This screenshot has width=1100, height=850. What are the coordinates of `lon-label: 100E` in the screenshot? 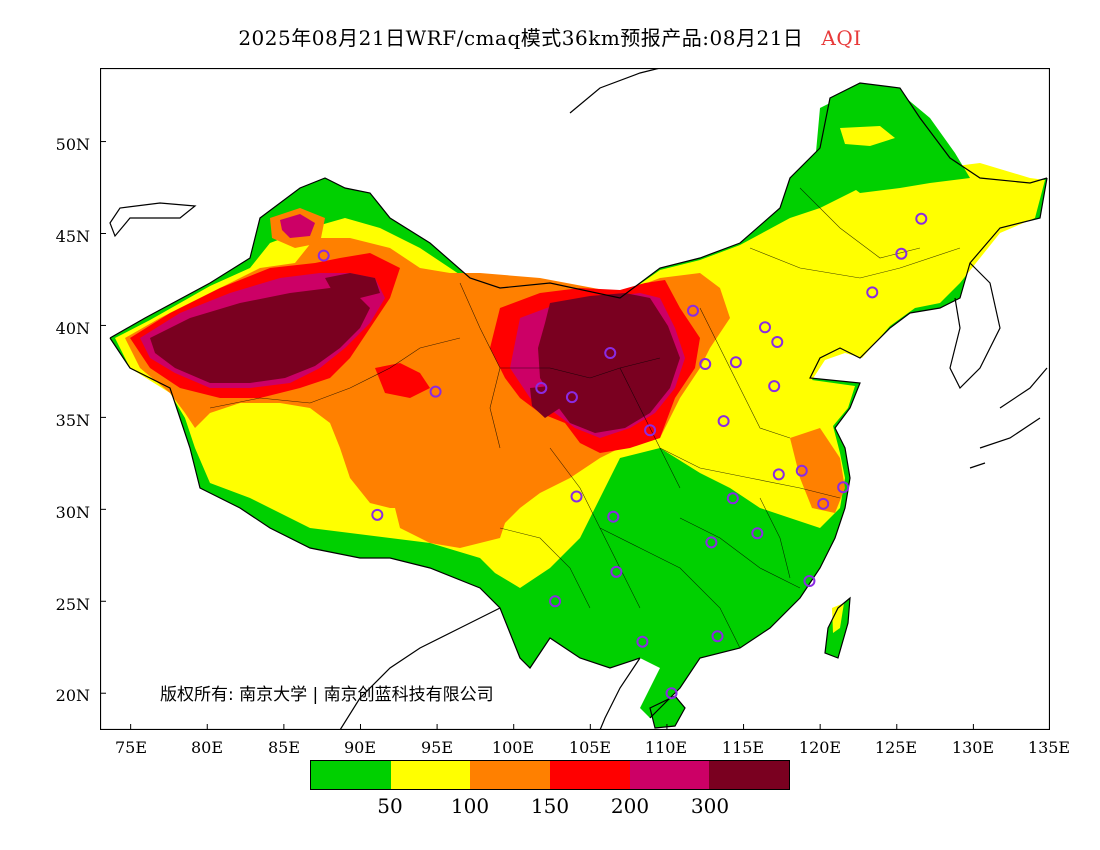 It's located at (513, 747).